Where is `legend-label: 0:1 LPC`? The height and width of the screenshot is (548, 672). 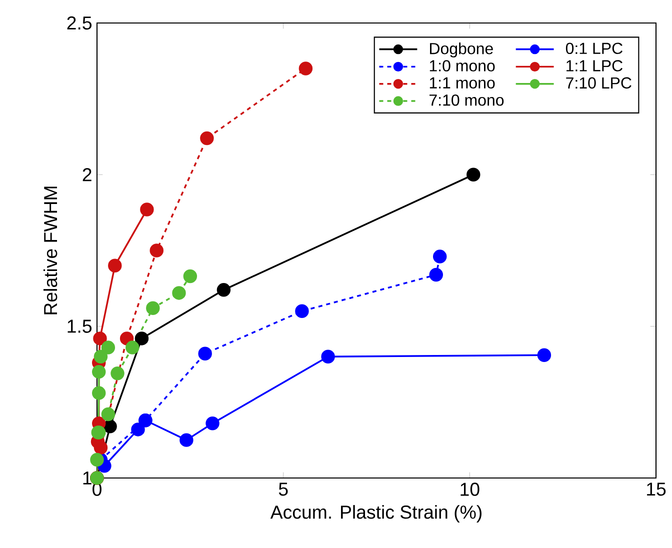
legend-label: 0:1 LPC is located at coordinates (594, 48).